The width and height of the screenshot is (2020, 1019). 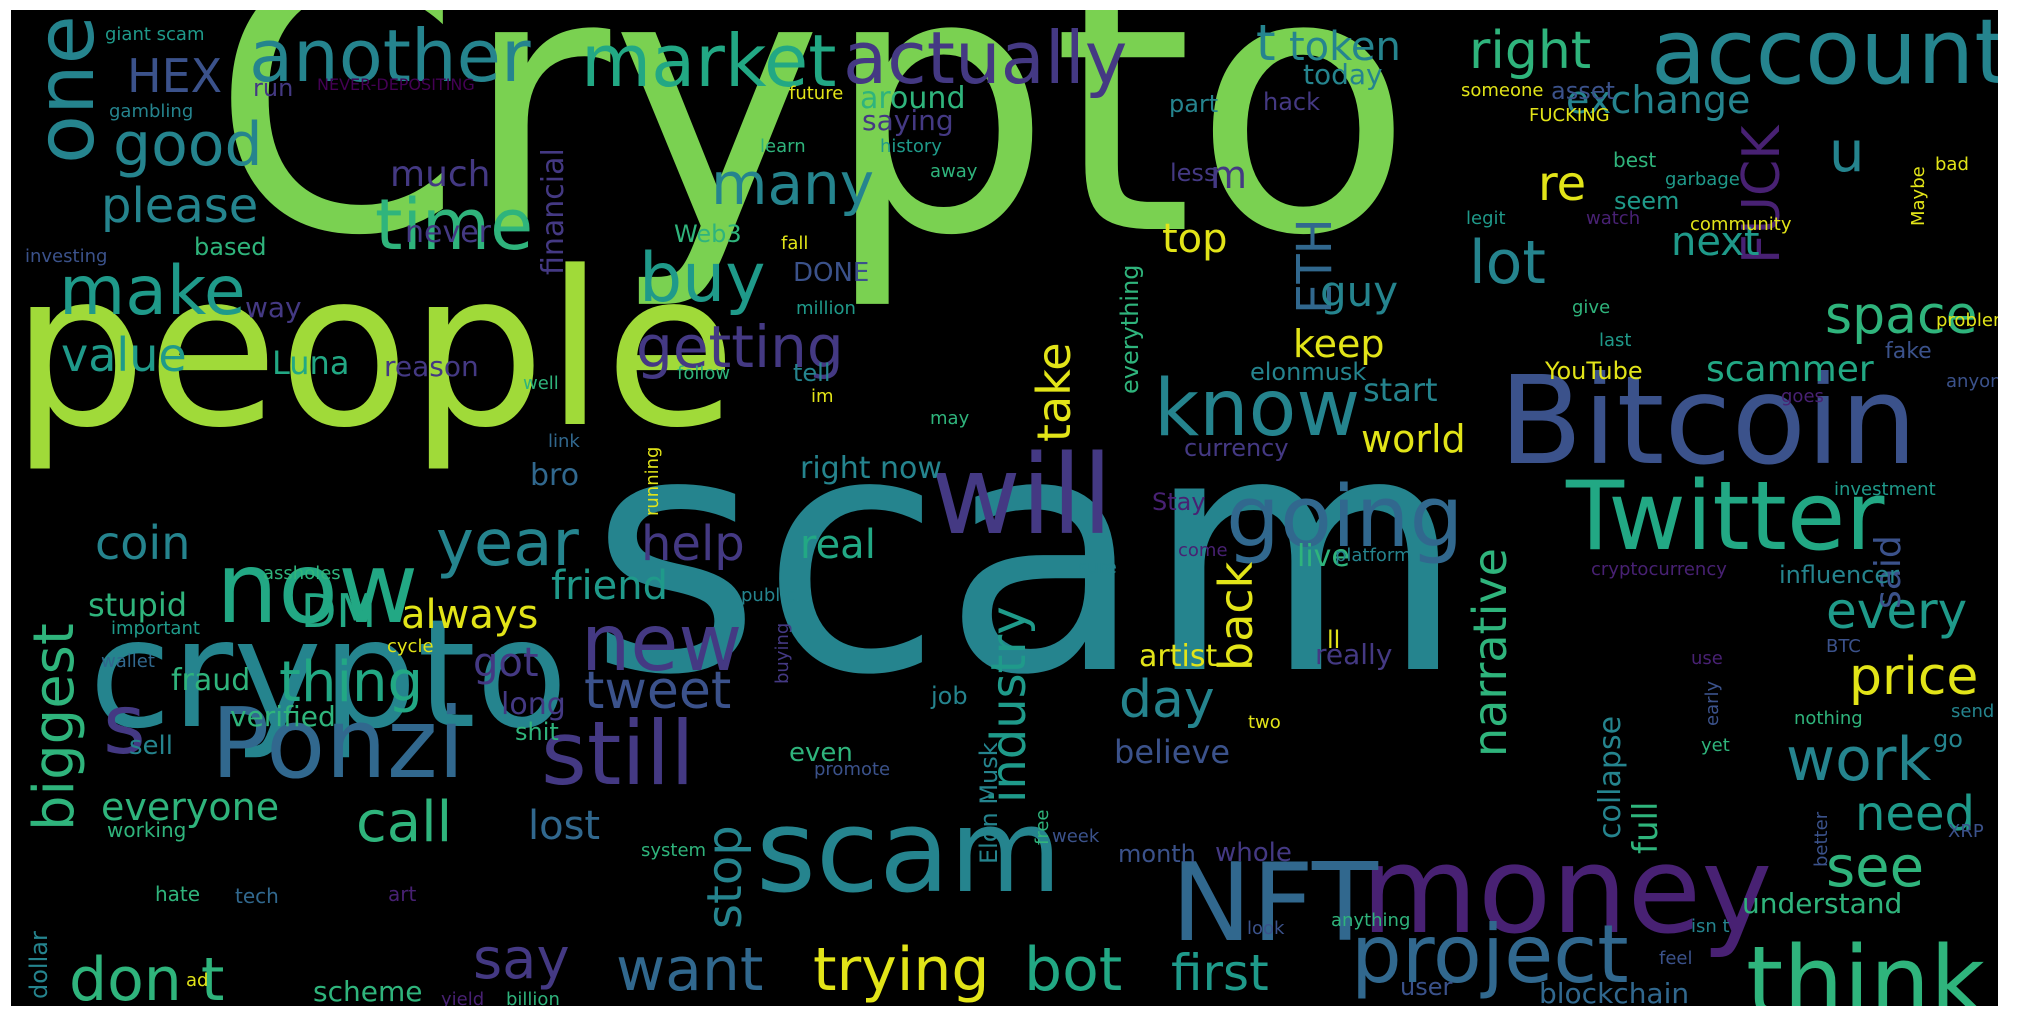 I want to click on cloud-word: working, so click(x=147, y=830).